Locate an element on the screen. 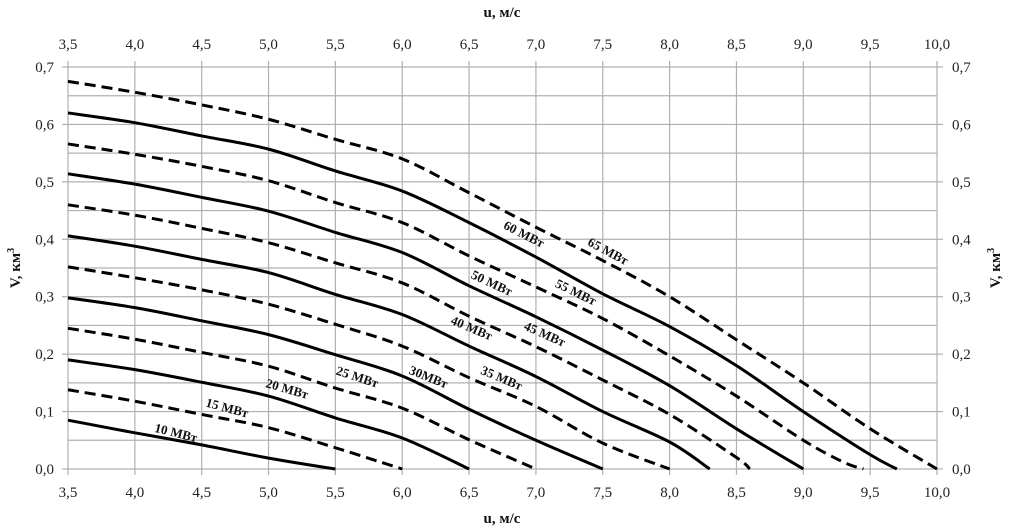 The image size is (1011, 531). x-tick-label-bottom: 6,5 is located at coordinates (469, 493).